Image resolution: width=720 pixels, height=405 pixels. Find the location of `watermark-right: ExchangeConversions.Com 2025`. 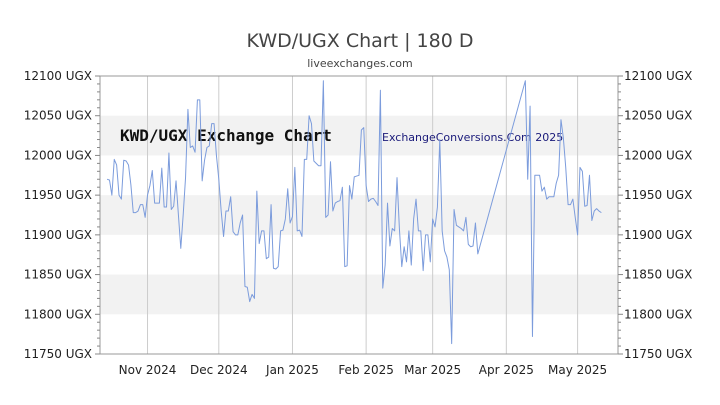

watermark-right: ExchangeConversions.Com 2025 is located at coordinates (472, 137).